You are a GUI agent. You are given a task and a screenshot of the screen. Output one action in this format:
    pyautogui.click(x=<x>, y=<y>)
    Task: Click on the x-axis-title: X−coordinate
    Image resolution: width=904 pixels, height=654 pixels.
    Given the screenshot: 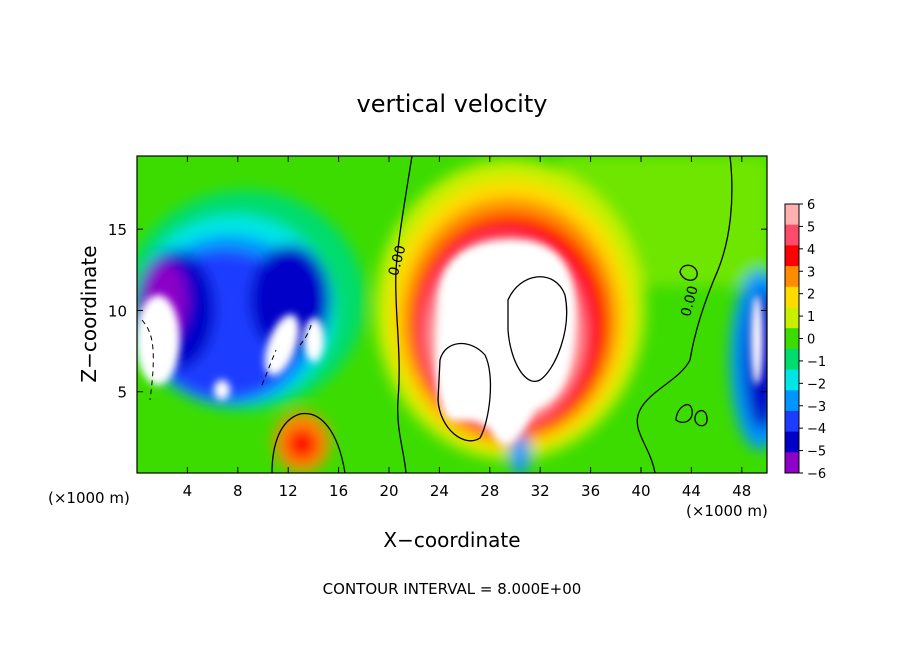 What is the action you would take?
    pyautogui.click(x=451, y=540)
    